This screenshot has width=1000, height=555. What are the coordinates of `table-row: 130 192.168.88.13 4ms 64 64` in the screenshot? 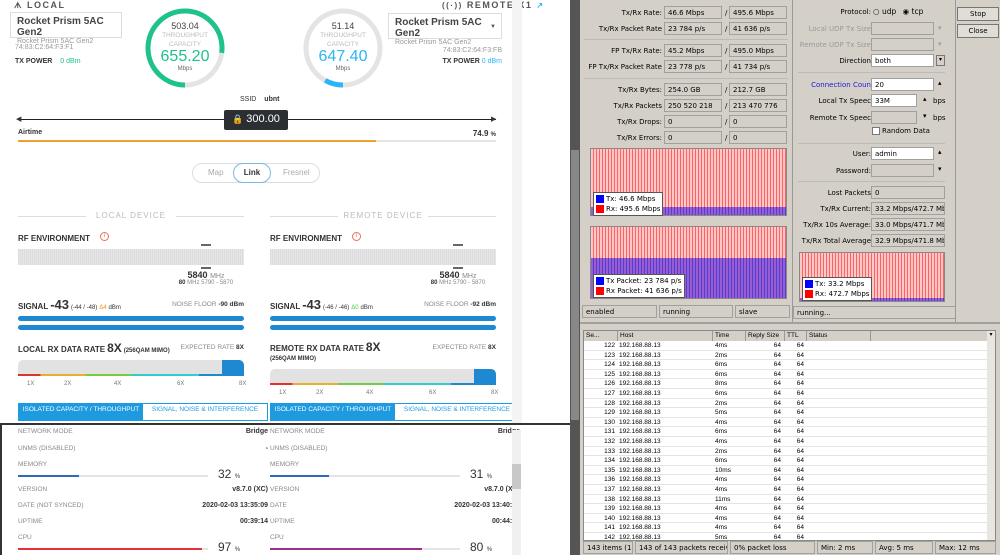 It's located at (786, 423).